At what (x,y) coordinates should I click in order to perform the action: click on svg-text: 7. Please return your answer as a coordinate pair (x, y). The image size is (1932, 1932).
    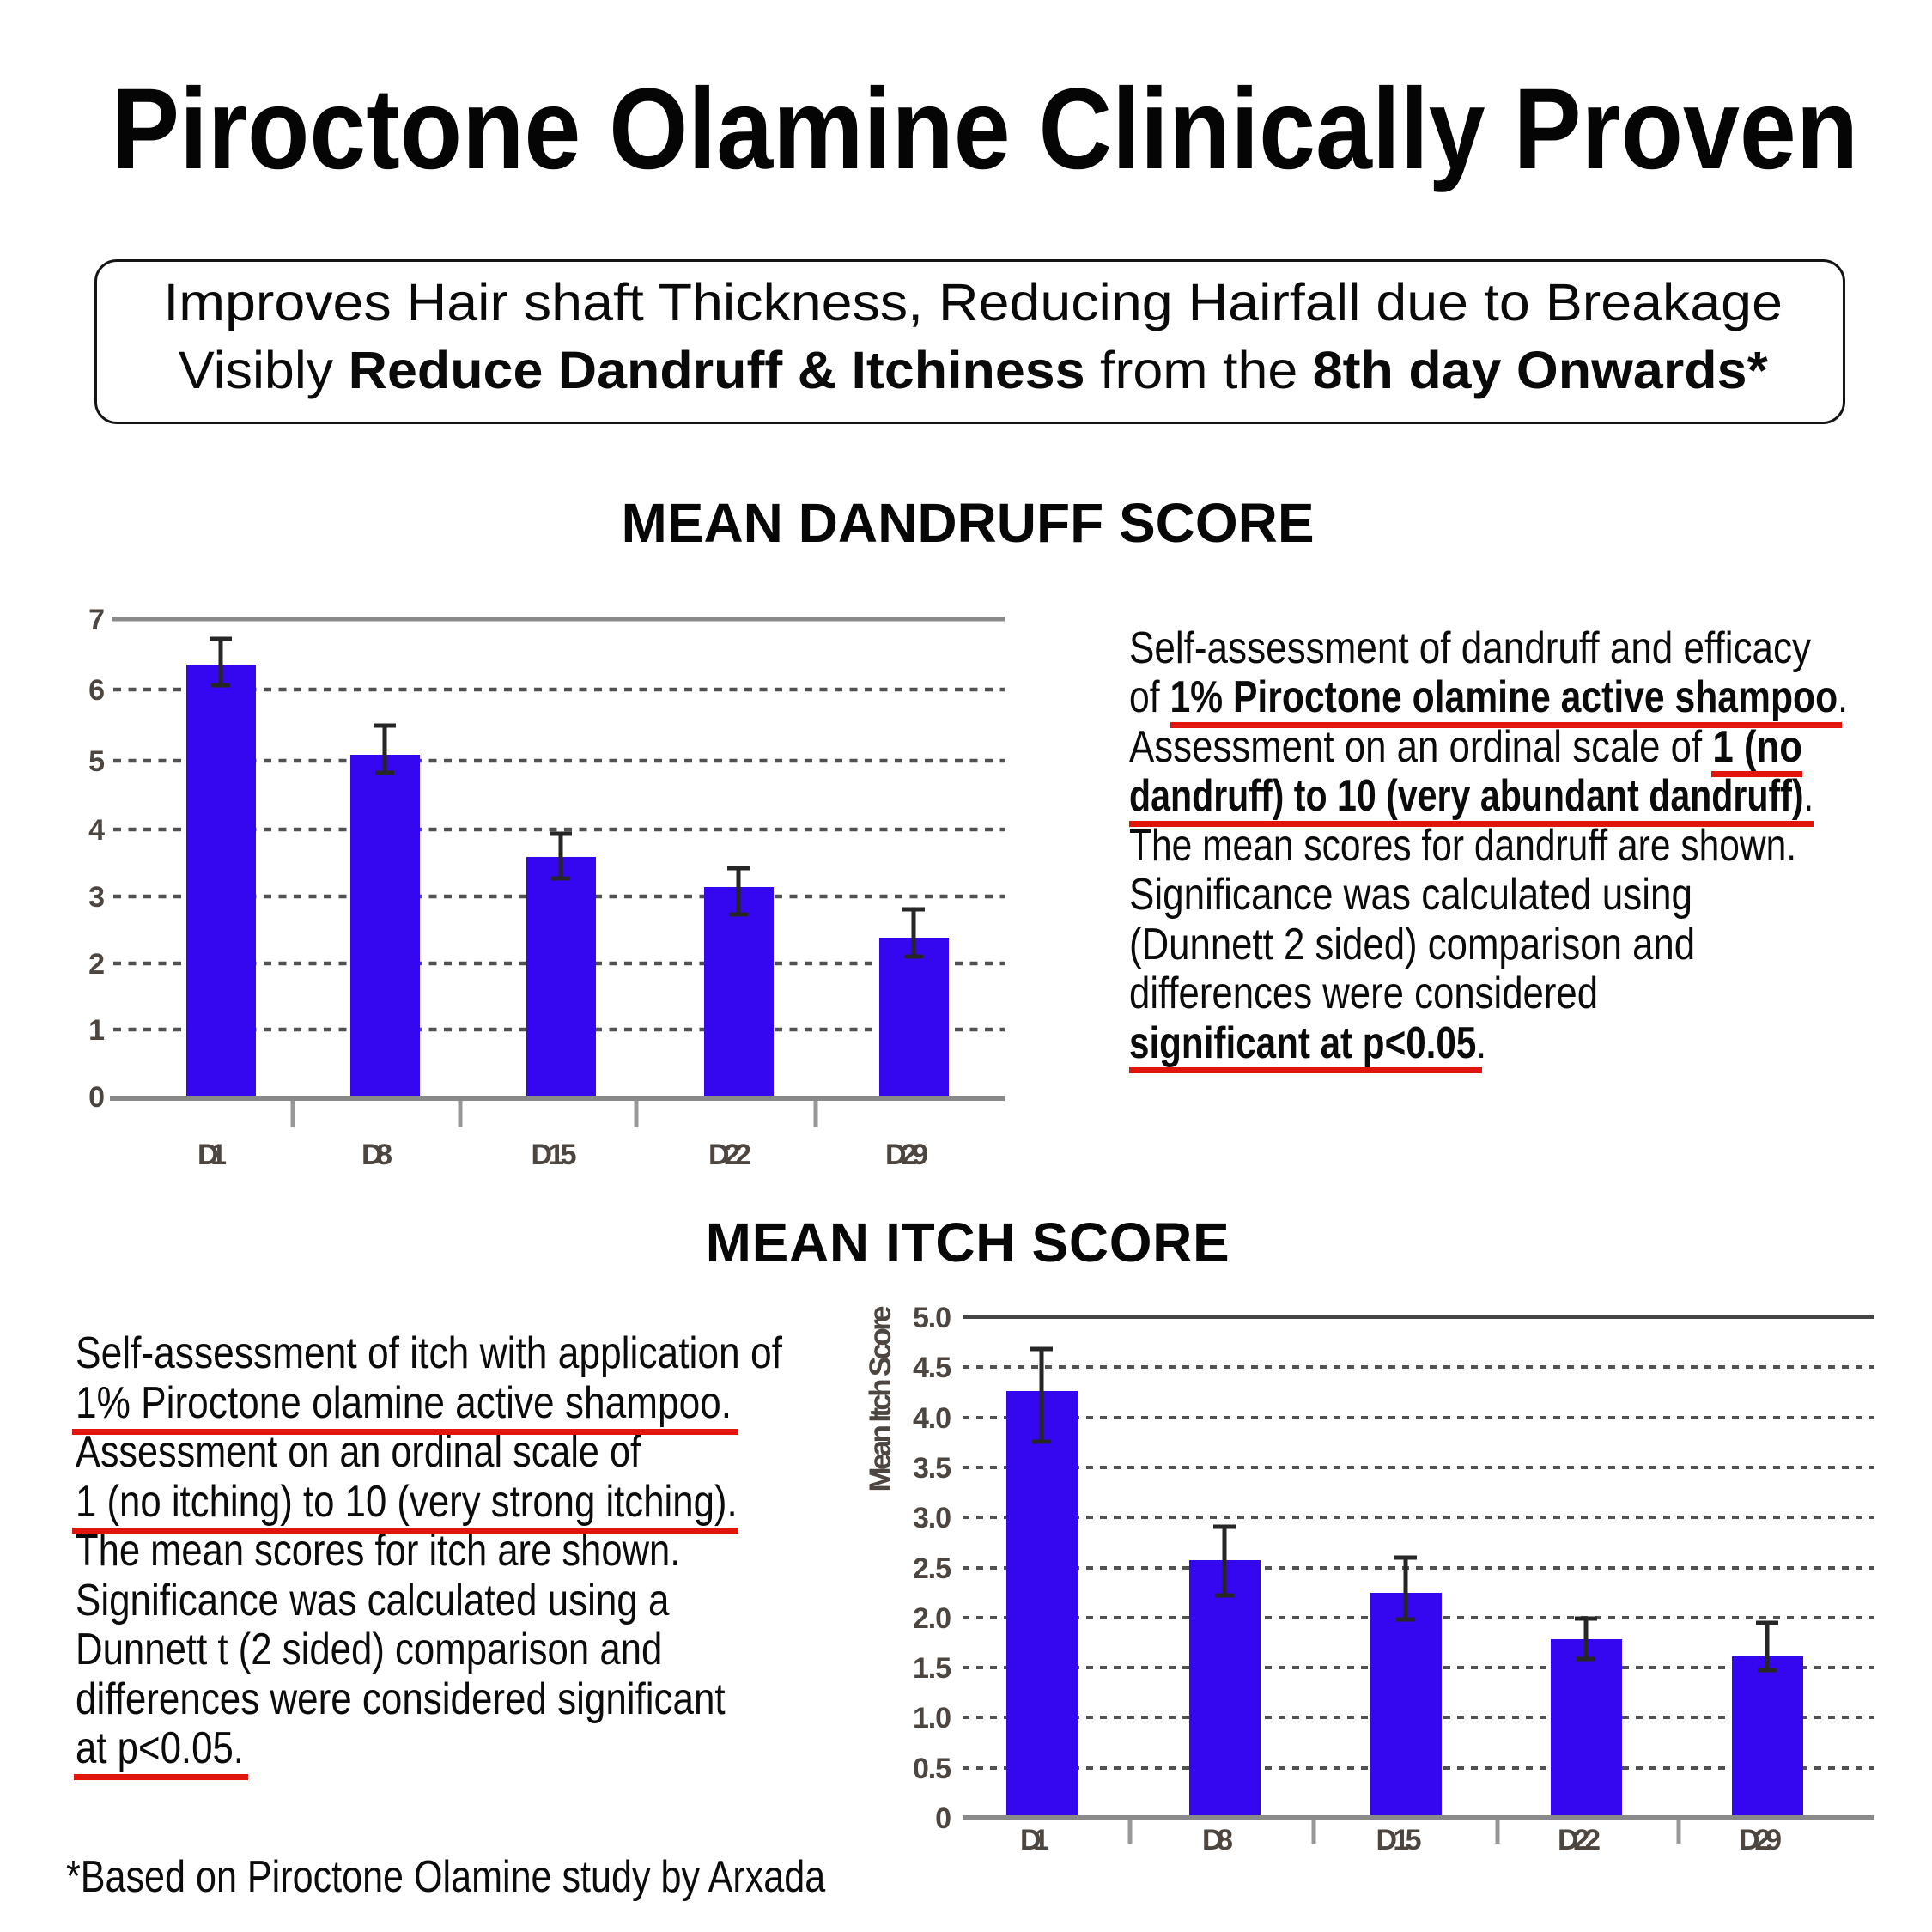
    Looking at the image, I should click on (96, 620).